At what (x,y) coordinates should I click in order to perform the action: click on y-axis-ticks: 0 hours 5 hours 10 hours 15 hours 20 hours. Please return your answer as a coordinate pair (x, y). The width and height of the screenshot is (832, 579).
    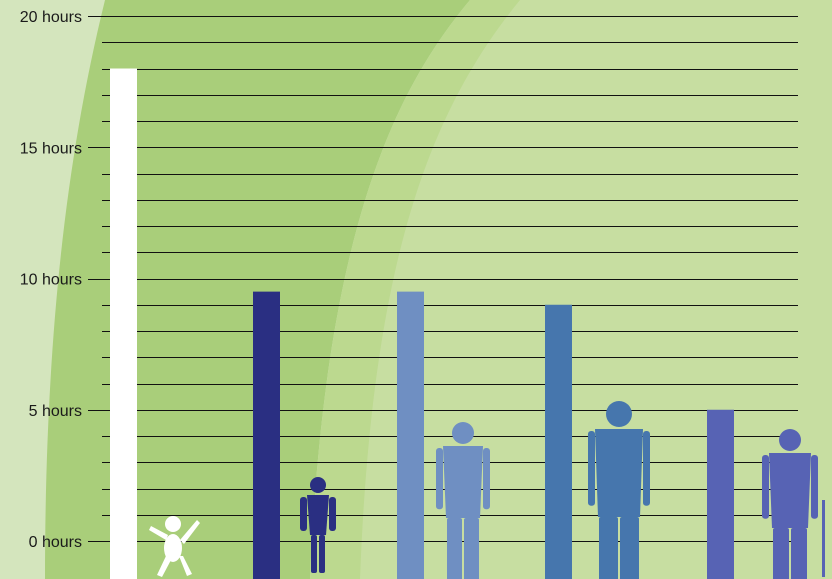
    Looking at the image, I should click on (61, 280).